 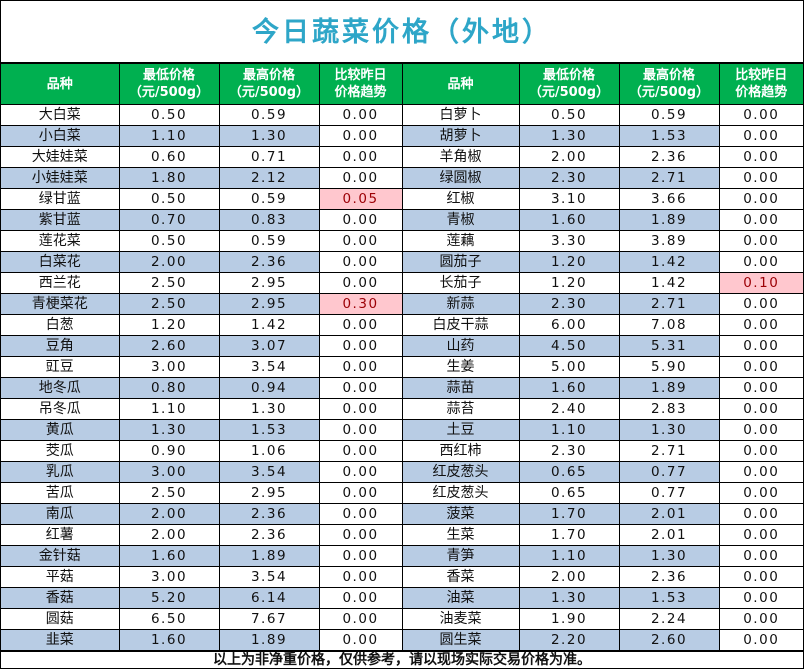 I want to click on variety-cell: 平菇, so click(x=60, y=577).